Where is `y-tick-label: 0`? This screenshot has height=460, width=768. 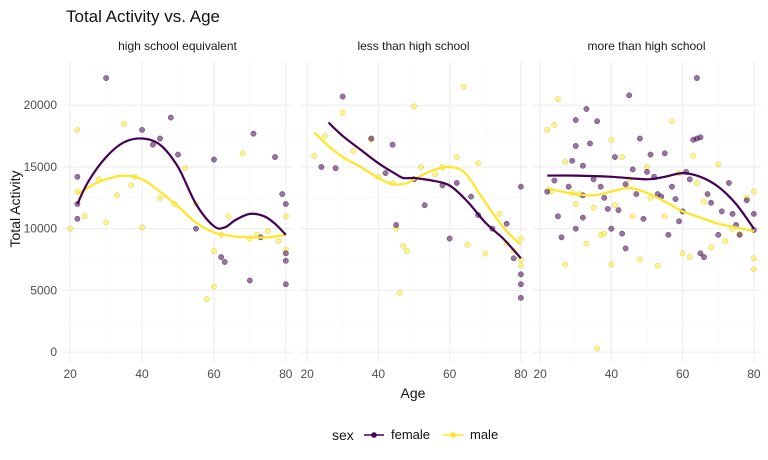 y-tick-label: 0 is located at coordinates (53, 352).